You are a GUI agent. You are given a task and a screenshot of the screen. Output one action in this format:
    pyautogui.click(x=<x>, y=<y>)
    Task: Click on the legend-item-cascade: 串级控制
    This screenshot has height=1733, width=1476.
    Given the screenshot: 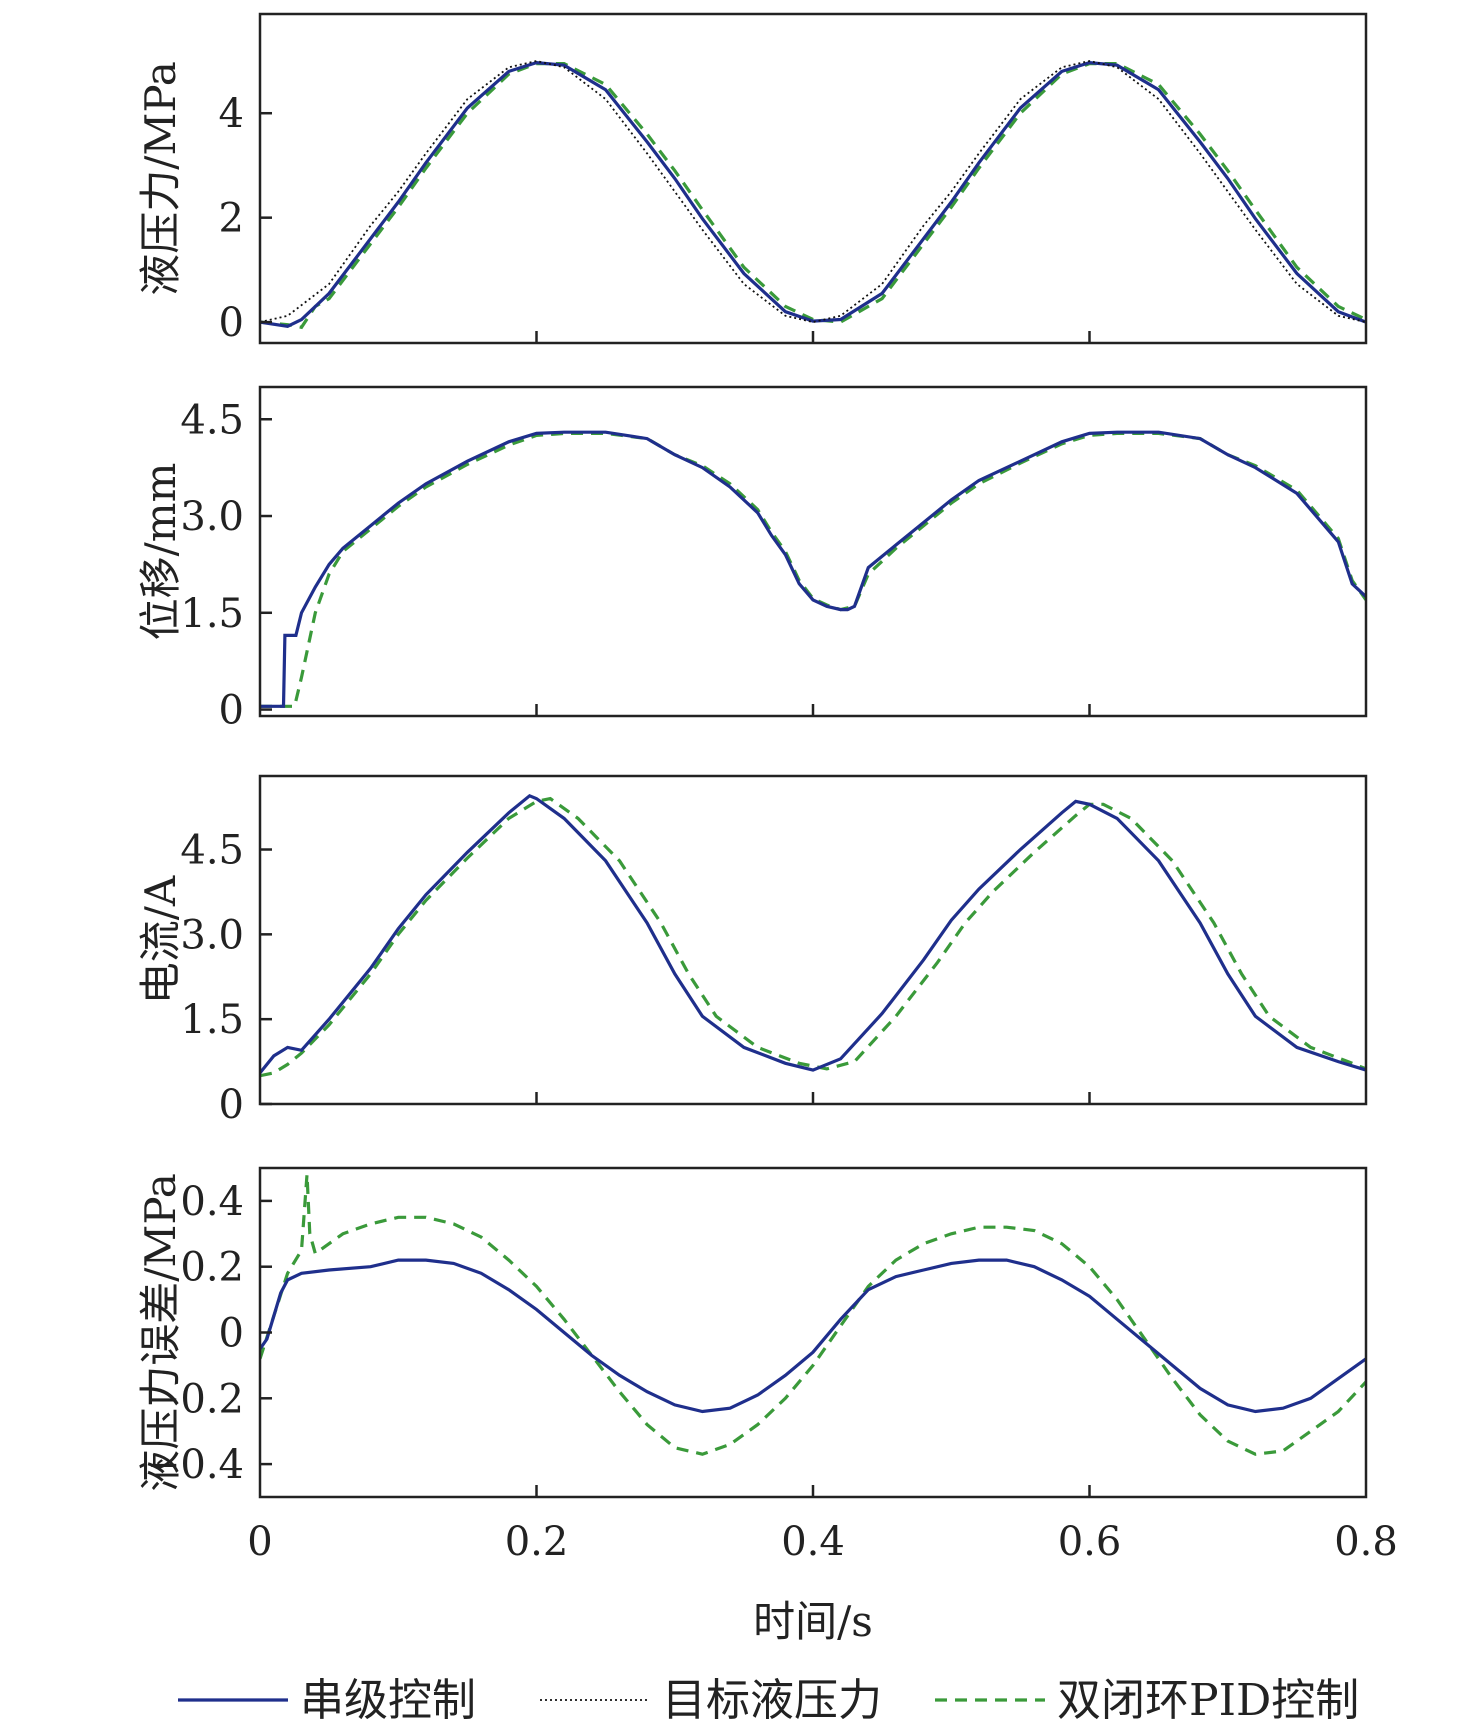 What is the action you would take?
    pyautogui.click(x=327, y=1700)
    